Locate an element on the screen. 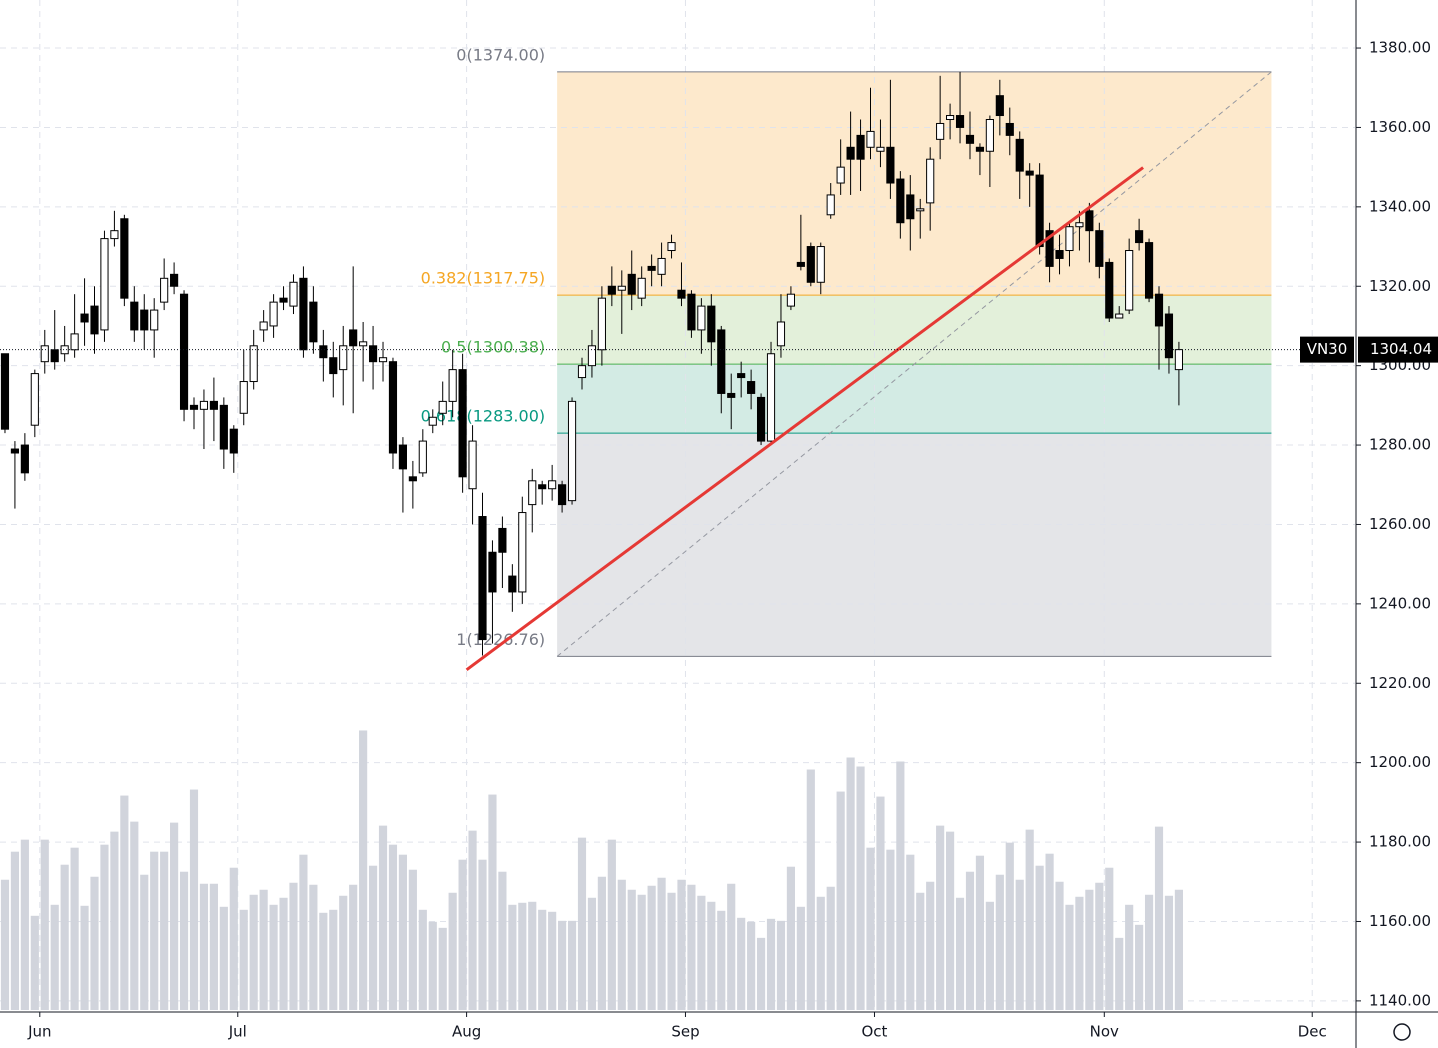 The image size is (1438, 1048). fib-label: 0(1374.00) is located at coordinates (500, 54).